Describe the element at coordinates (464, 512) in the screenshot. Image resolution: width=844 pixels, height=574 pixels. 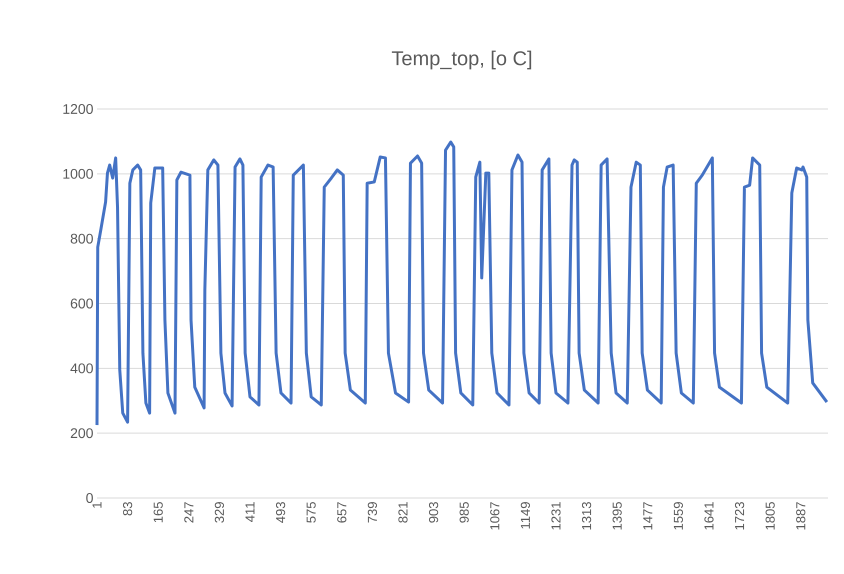
I see `x-tick-label: 985` at that location.